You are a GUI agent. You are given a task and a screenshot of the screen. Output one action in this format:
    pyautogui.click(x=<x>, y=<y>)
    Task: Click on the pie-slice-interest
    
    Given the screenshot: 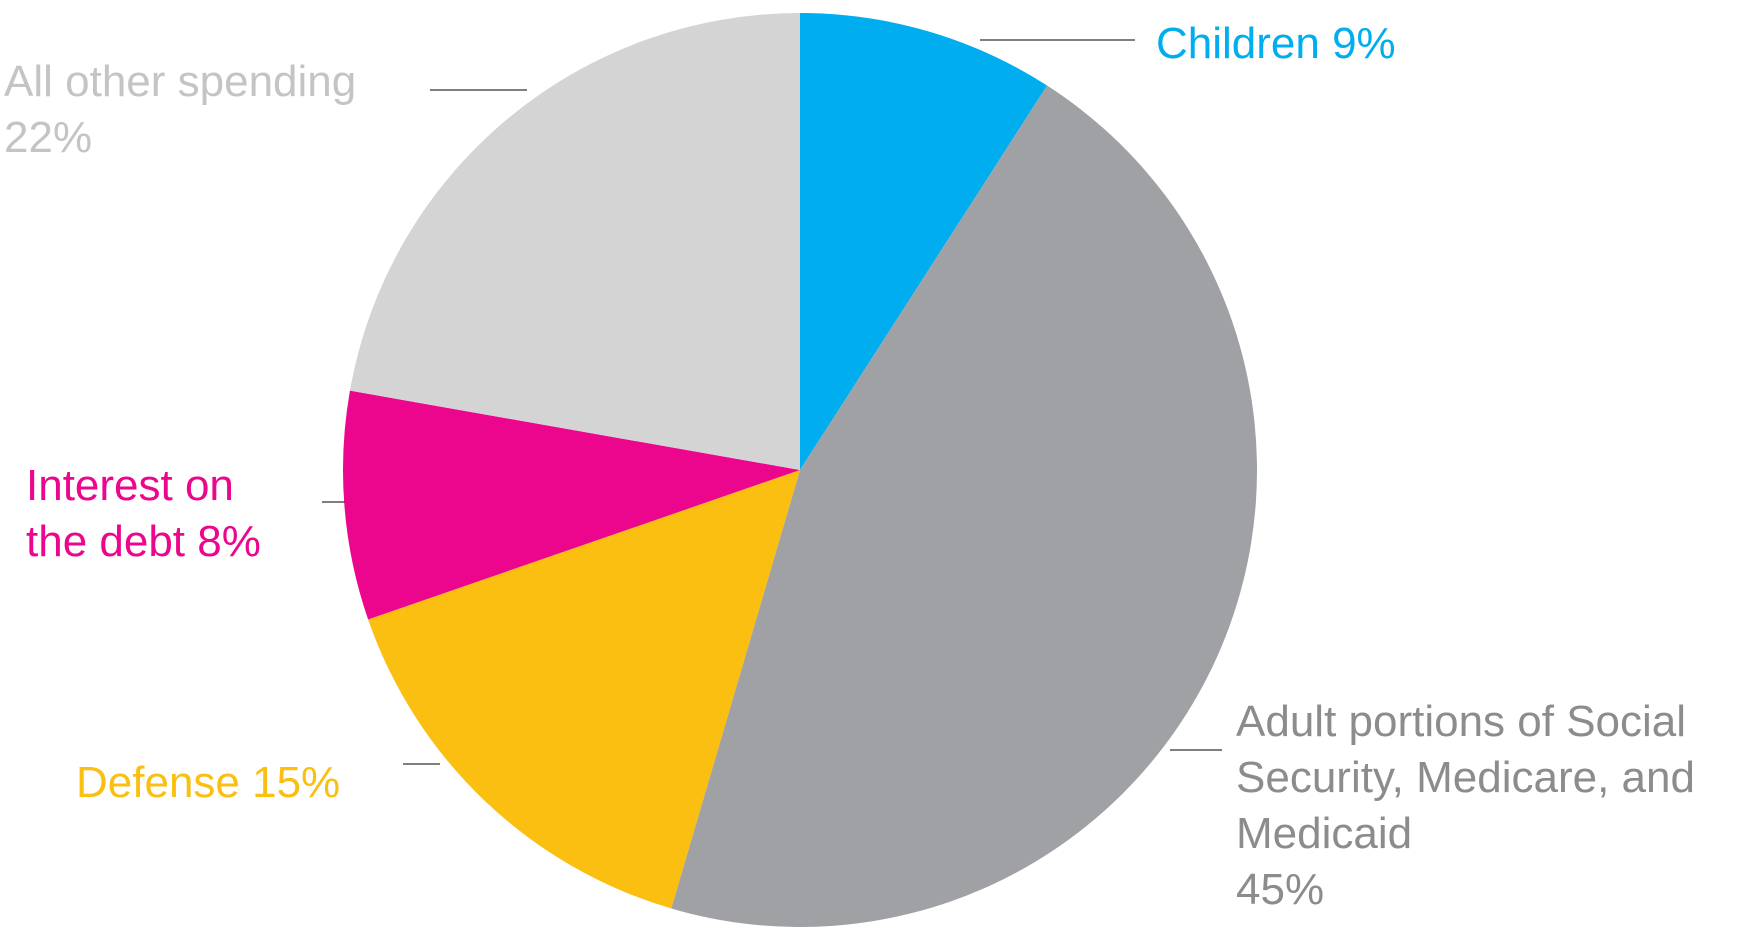 What is the action you would take?
    pyautogui.click(x=571, y=505)
    